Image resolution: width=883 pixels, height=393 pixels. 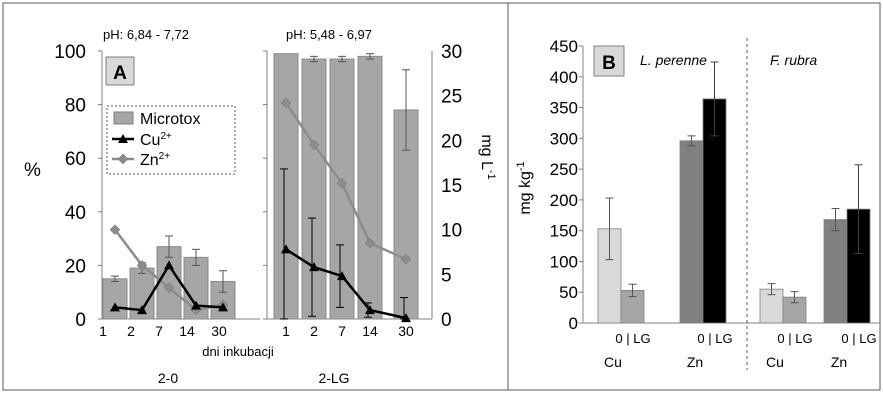 What do you see at coordinates (793, 60) in the screenshot?
I see `species-label-f-rubra: F. rubra` at bounding box center [793, 60].